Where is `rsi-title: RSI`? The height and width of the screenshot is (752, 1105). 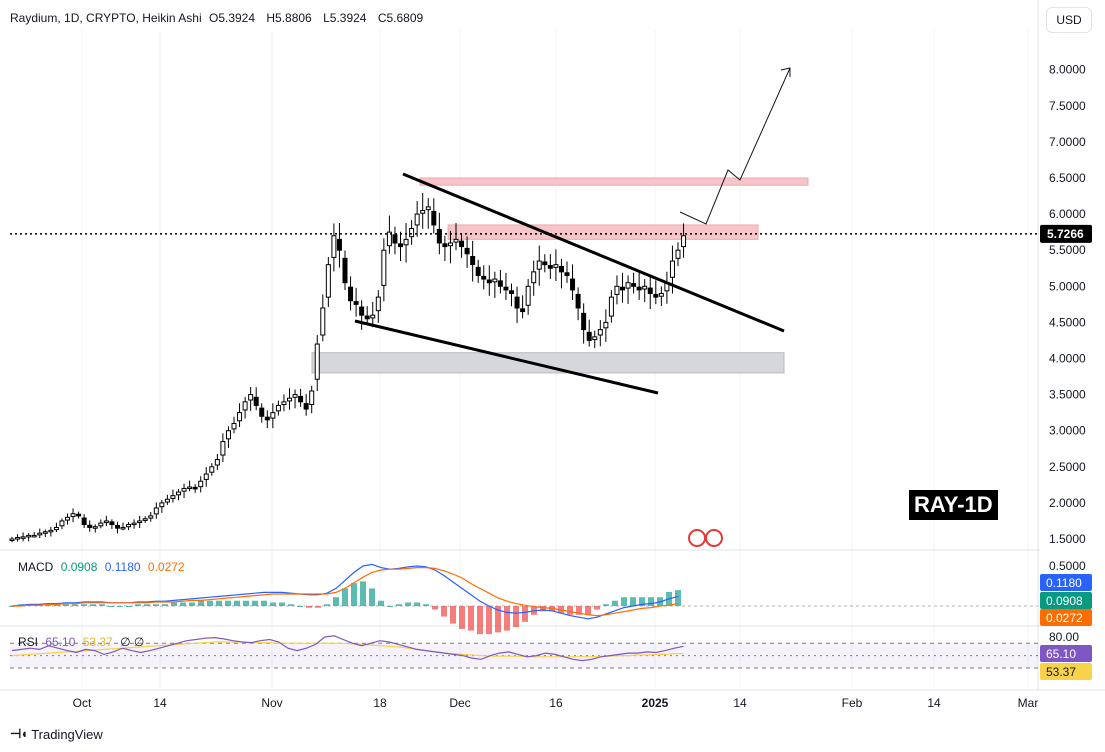 rsi-title: RSI is located at coordinates (28, 642).